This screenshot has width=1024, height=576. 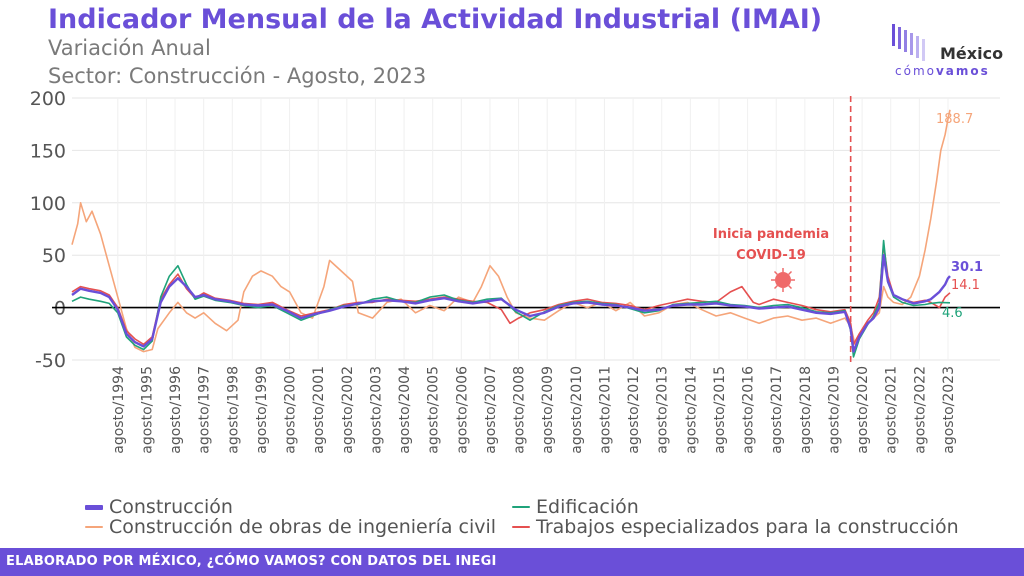 What do you see at coordinates (205, 410) in the screenshot?
I see `x-tick-label: agosto/1997` at bounding box center [205, 410].